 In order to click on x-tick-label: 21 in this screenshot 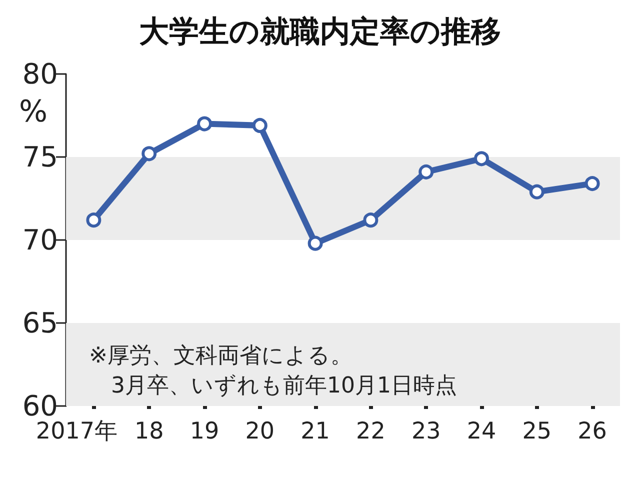, I will do `click(315, 431)`.